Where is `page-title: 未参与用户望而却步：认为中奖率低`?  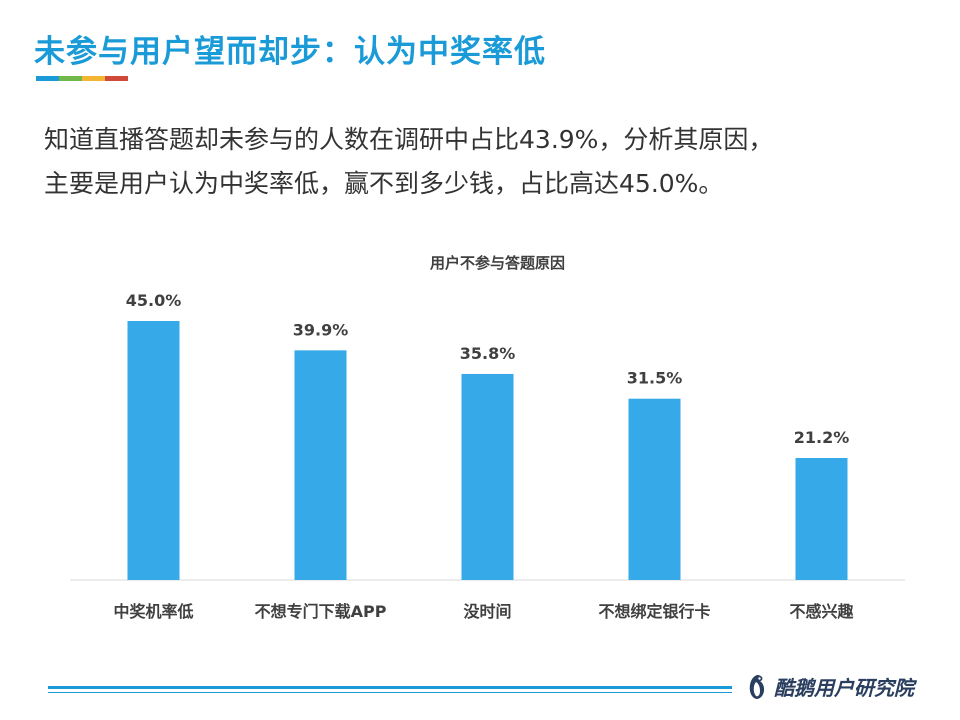
page-title: 未参与用户望而却步：认为中奖率低 is located at coordinates (290, 52).